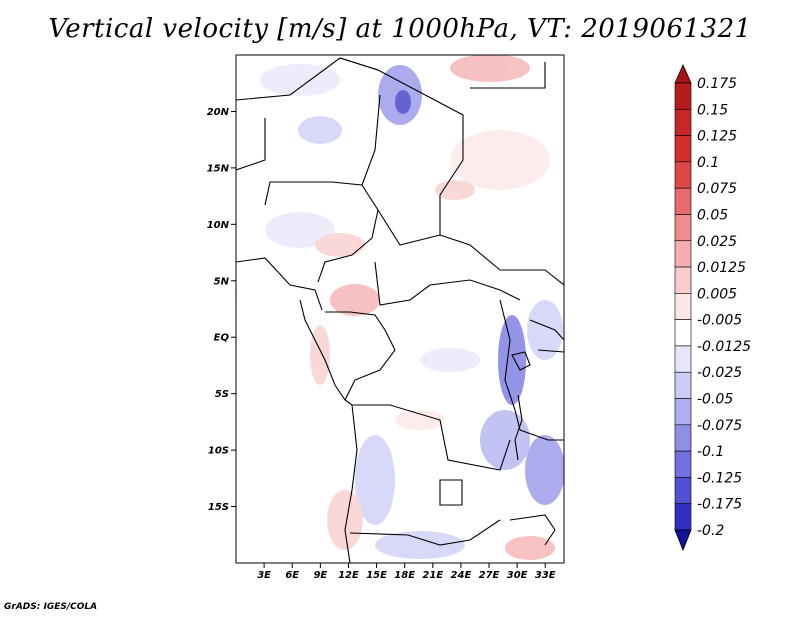 The image size is (800, 618). What do you see at coordinates (708, 163) in the screenshot?
I see `colorbar-label: 0.1` at bounding box center [708, 163].